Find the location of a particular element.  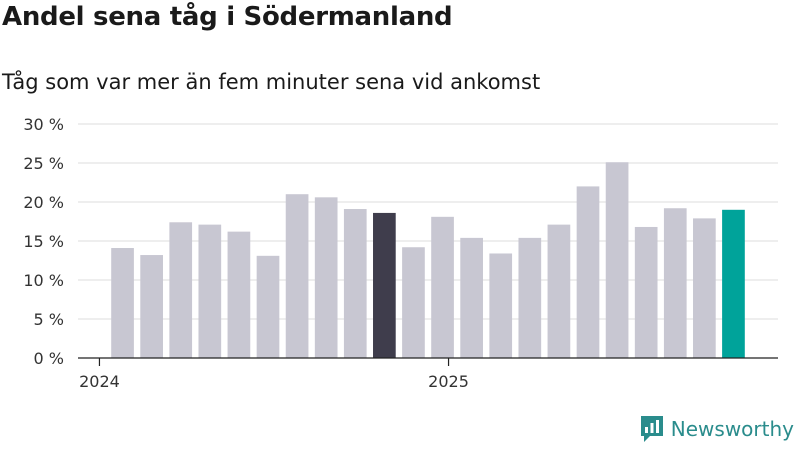

y-tick-label: 25 % is located at coordinates (43, 163).